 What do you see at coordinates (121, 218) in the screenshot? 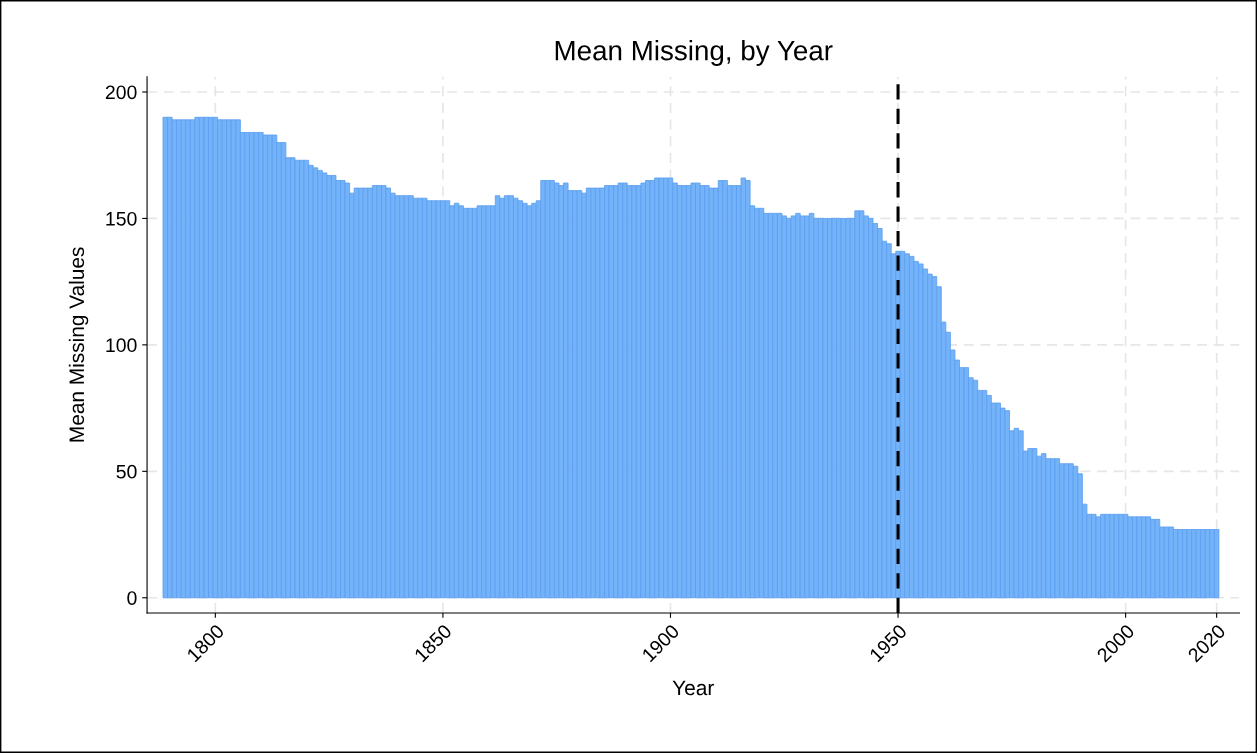
I see `y-tick-label: 150` at bounding box center [121, 218].